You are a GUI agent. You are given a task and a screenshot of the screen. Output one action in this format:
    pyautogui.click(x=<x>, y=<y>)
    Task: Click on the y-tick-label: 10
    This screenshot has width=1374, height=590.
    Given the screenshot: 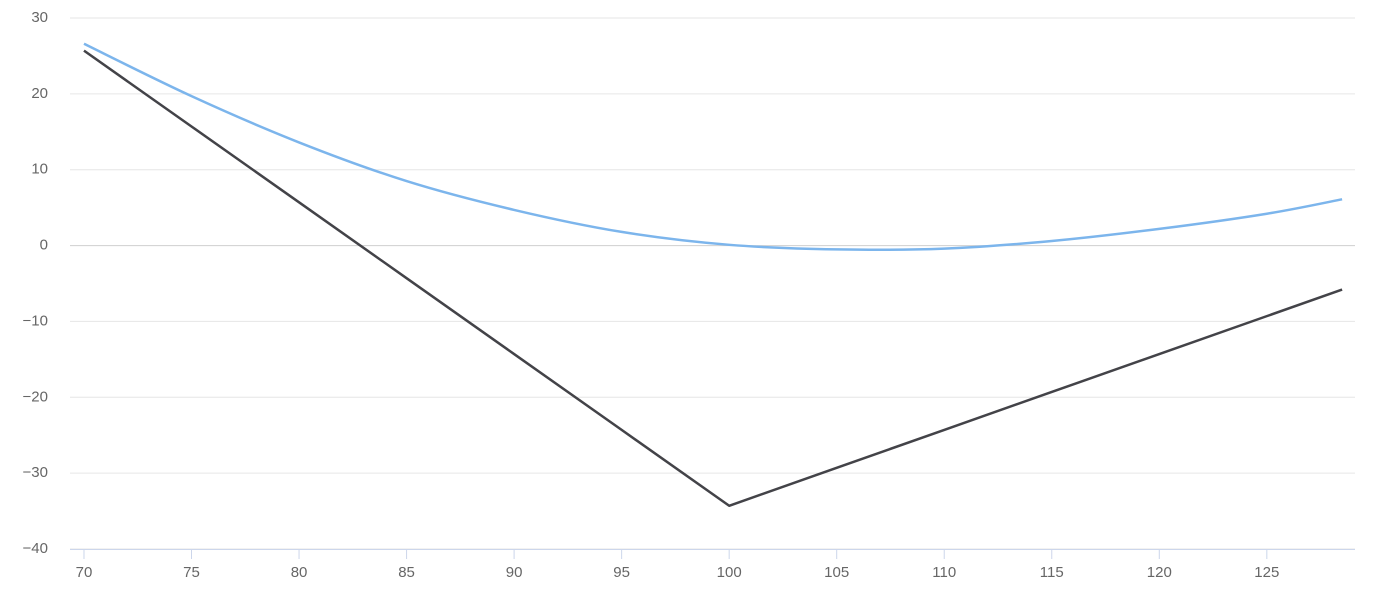 What is the action you would take?
    pyautogui.click(x=39, y=169)
    